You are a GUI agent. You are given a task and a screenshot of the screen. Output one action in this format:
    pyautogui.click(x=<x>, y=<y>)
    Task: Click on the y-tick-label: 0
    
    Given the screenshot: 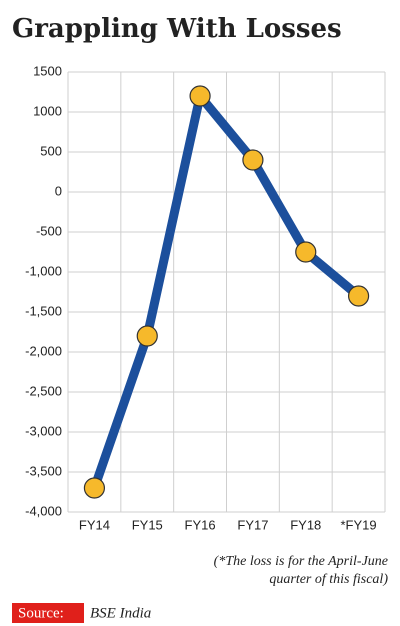 What is the action you would take?
    pyautogui.click(x=58, y=190)
    